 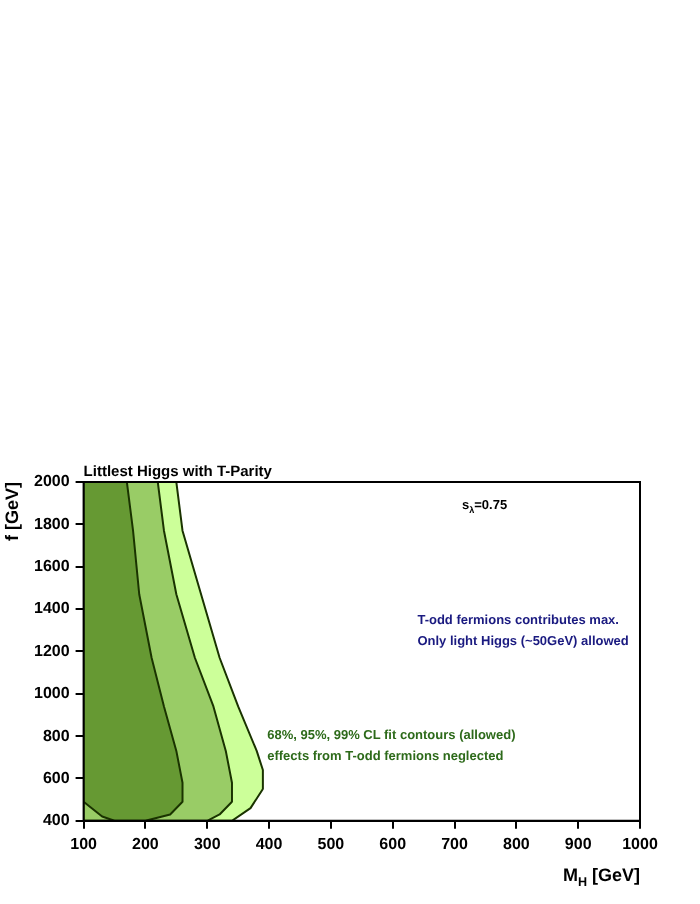 What do you see at coordinates (269, 843) in the screenshot?
I see `x-tick-label: 400` at bounding box center [269, 843].